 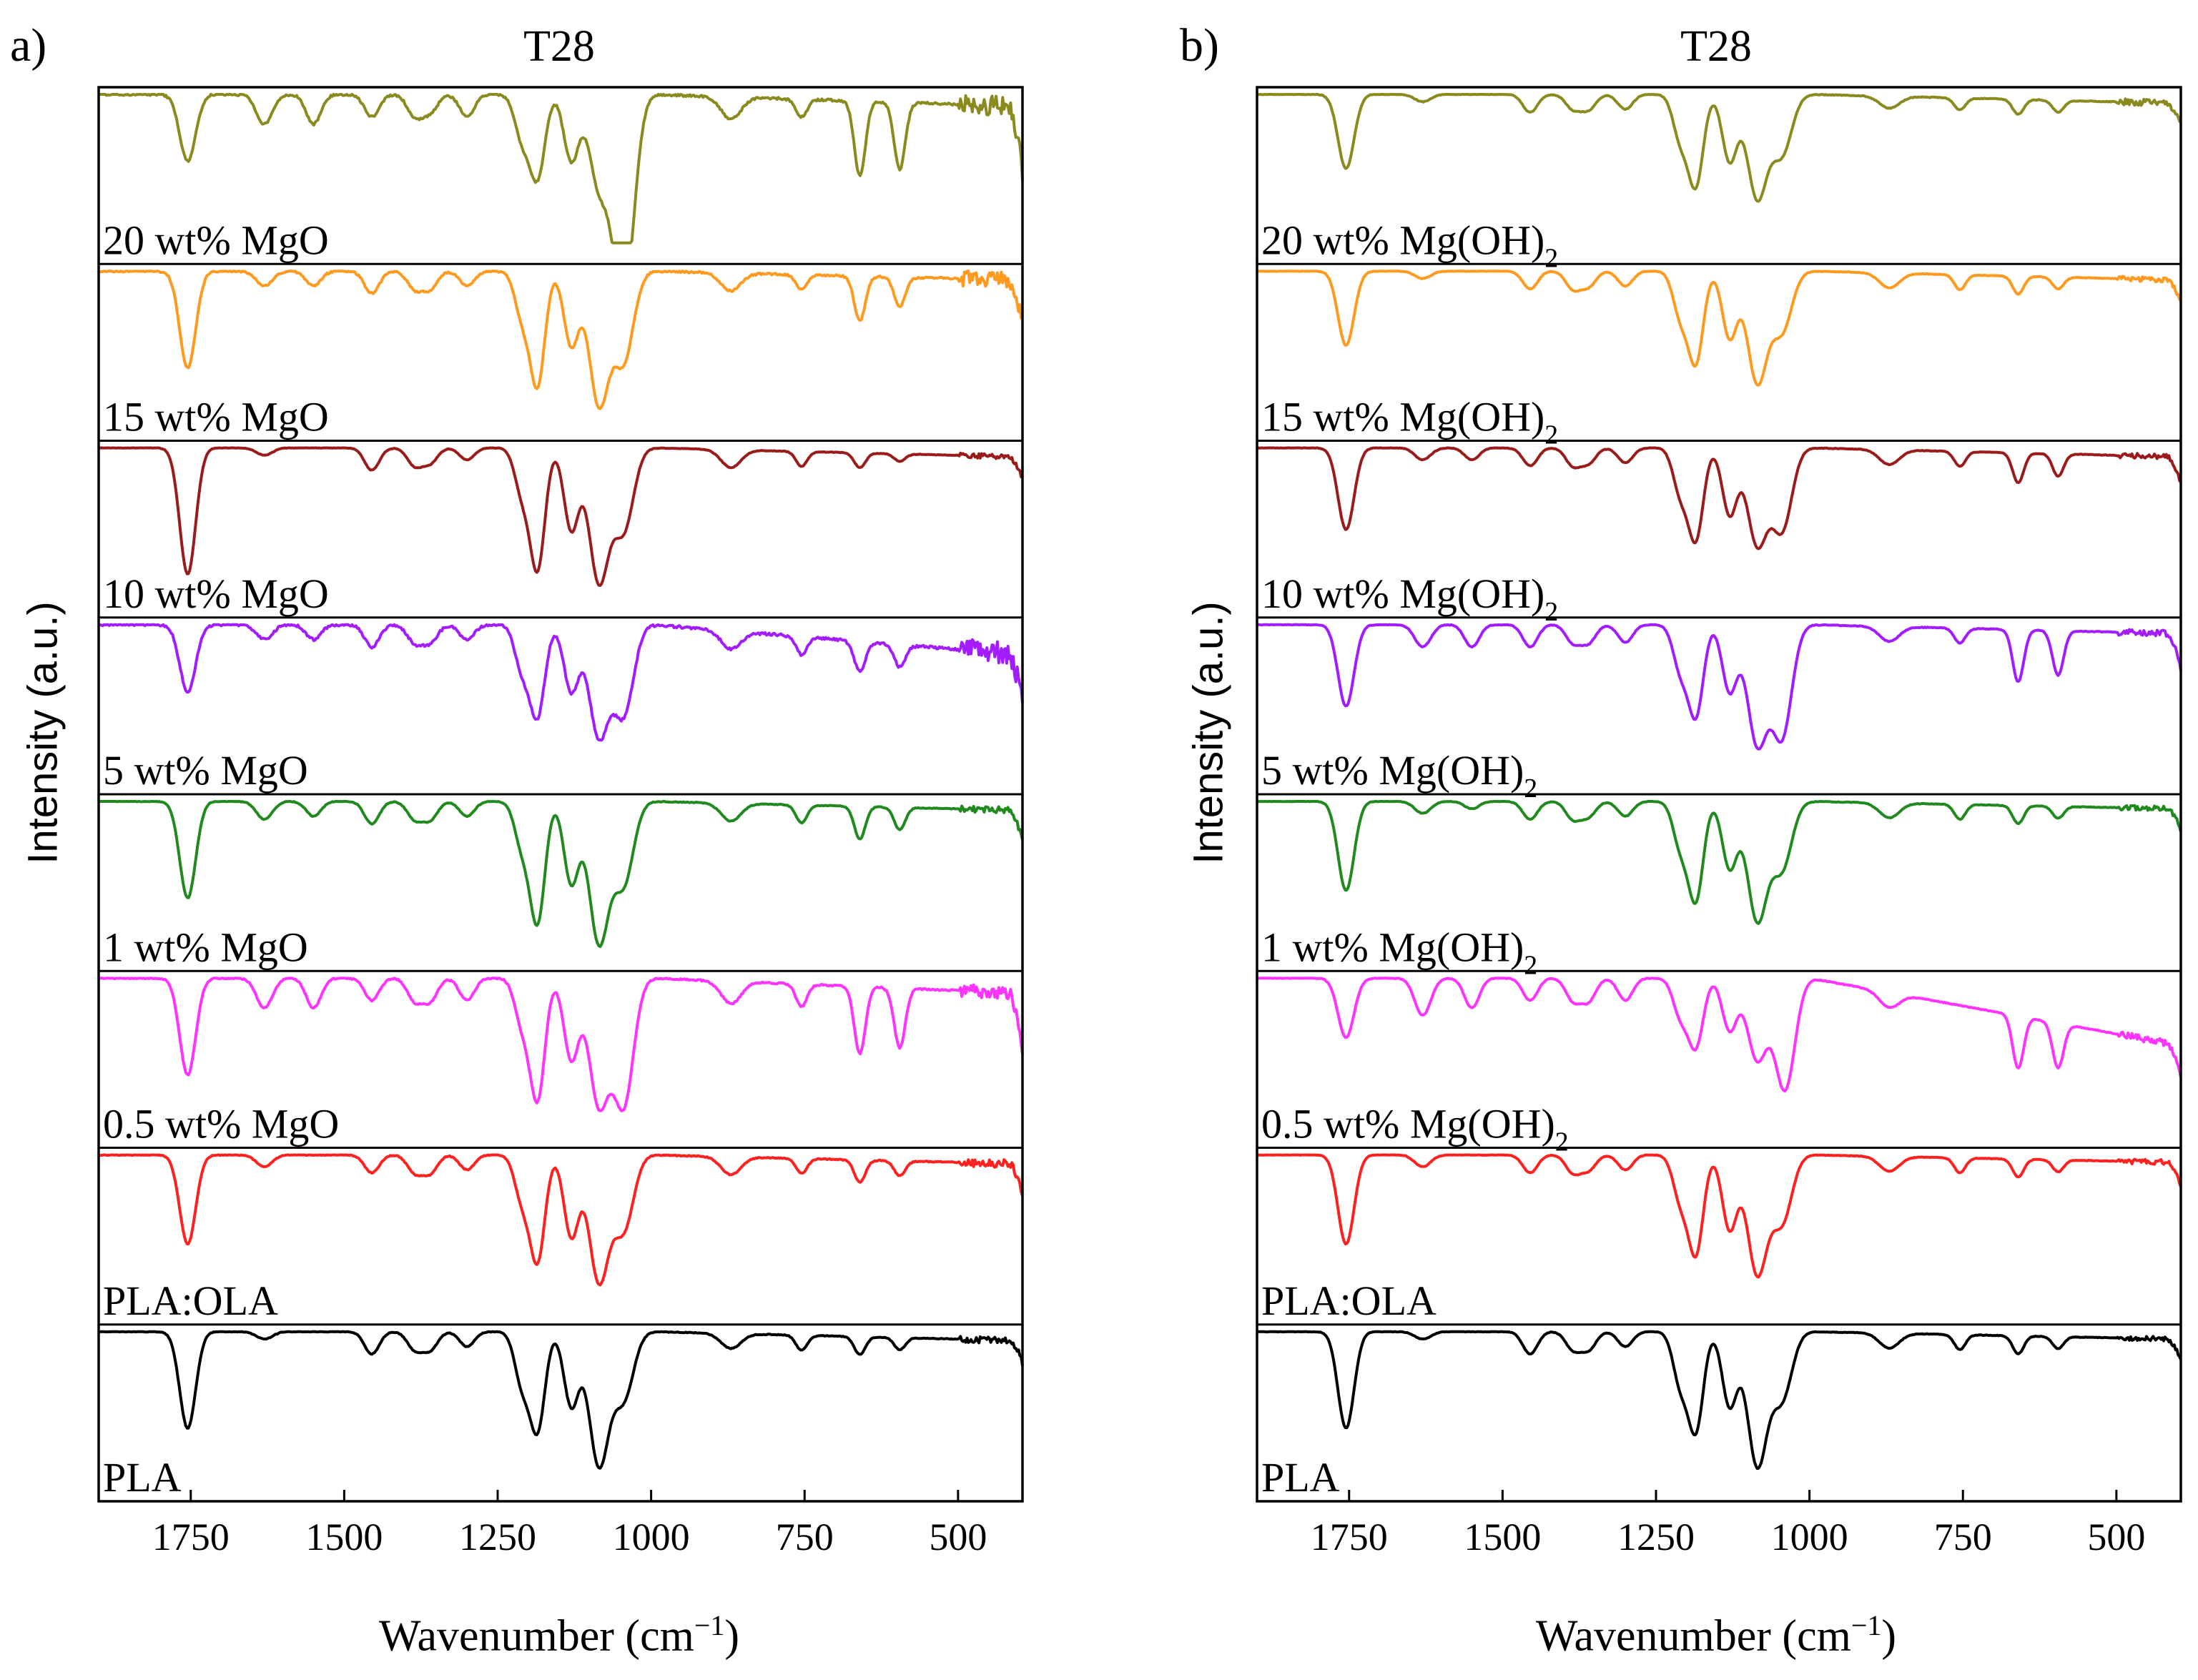 I want to click on panel-b-xtick-label: 1750, so click(x=1349, y=1537).